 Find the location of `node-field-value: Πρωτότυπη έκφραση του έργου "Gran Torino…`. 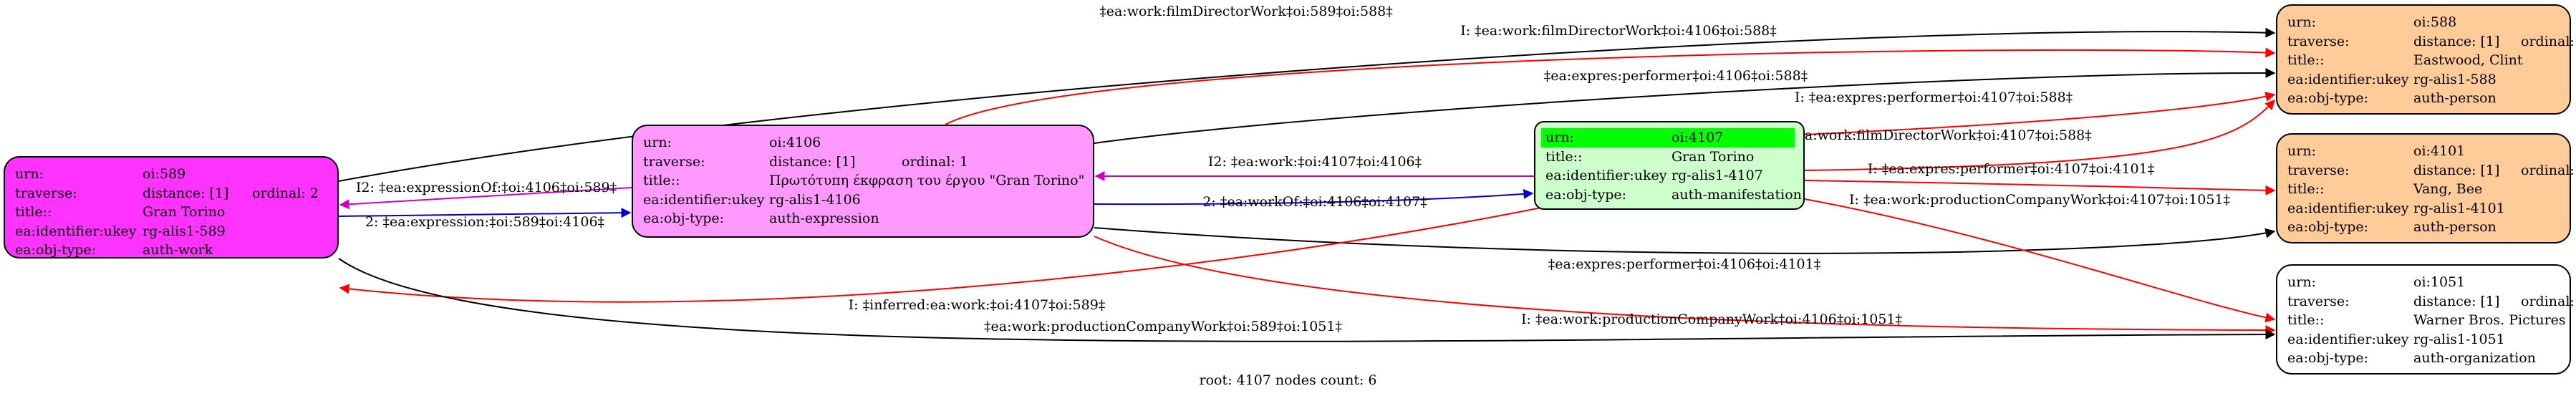

node-field-value: Πρωτότυπη έκφραση του έργου "Gran Torino… is located at coordinates (927, 180).